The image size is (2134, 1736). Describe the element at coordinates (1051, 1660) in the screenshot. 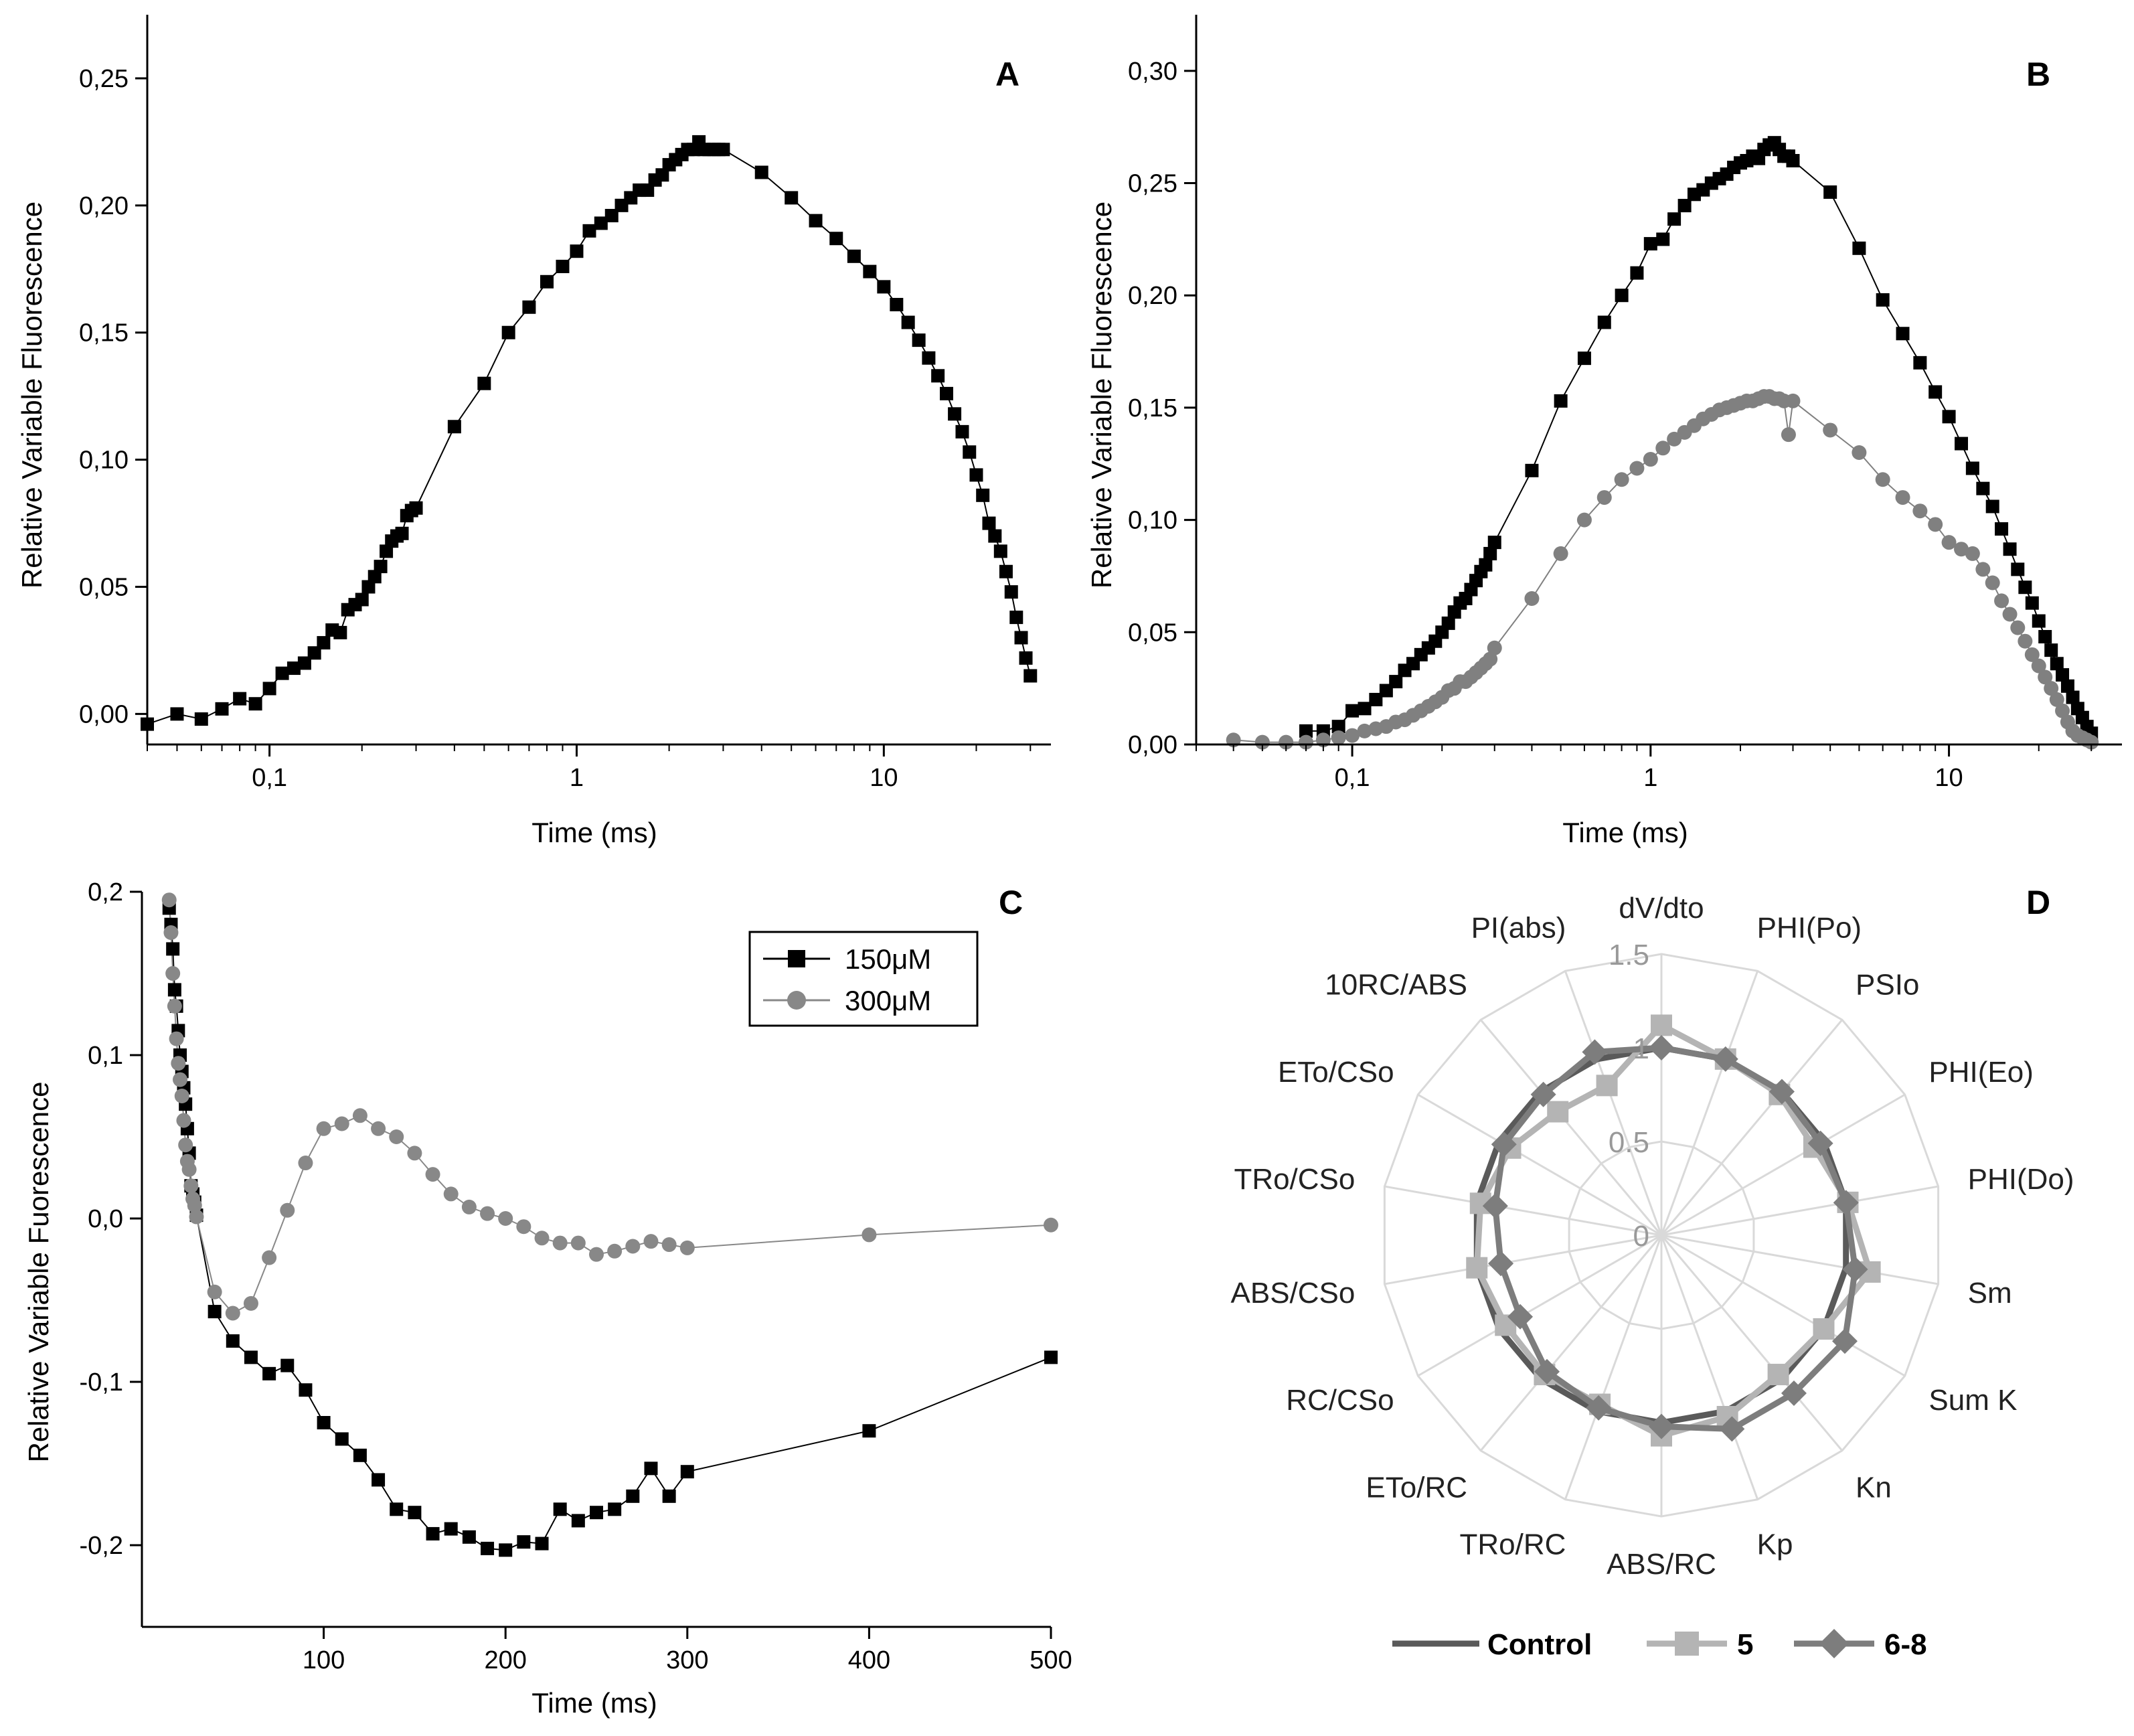

I see `panel-c-x-tick-label: 500` at that location.